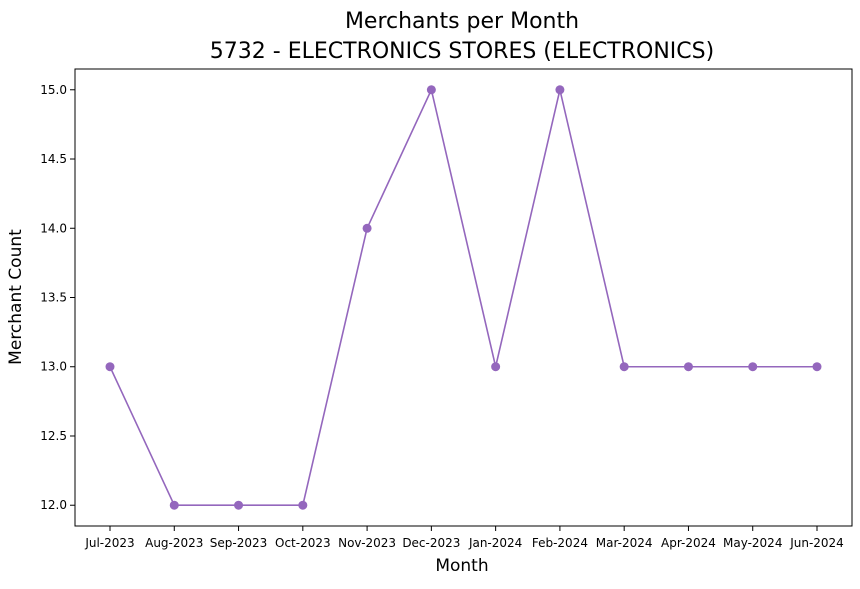 The image size is (860, 589). I want to click on y-tick-label: 12.5, so click(53, 436).